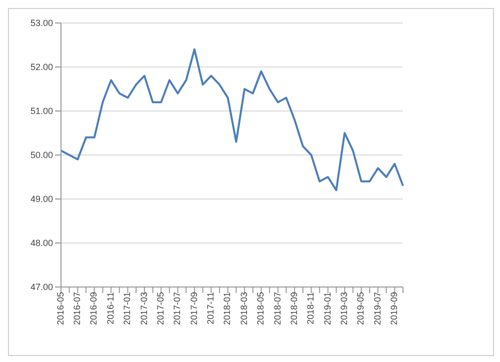  I want to click on x-tick-label: 2017-05, so click(160, 309).